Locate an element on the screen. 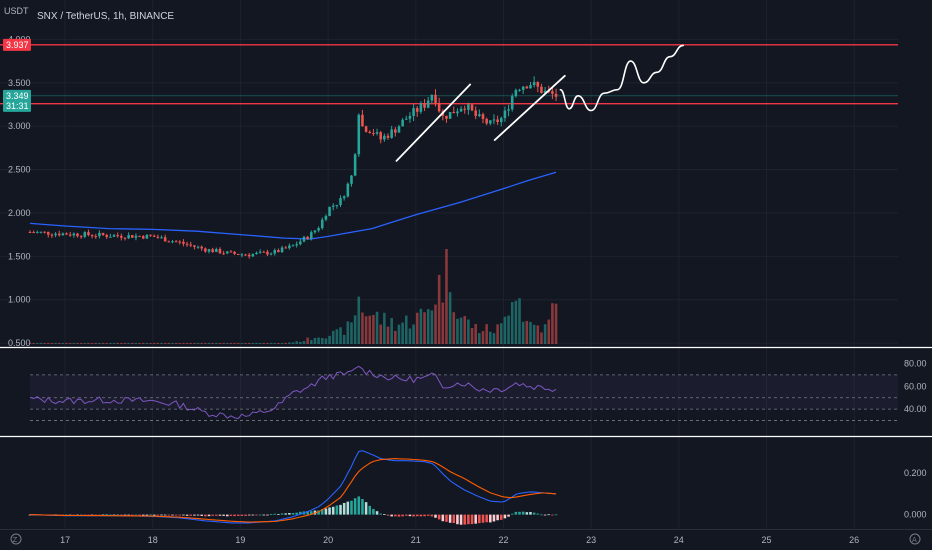 The image size is (932, 550). horizontal-levels is located at coordinates (449, 74).